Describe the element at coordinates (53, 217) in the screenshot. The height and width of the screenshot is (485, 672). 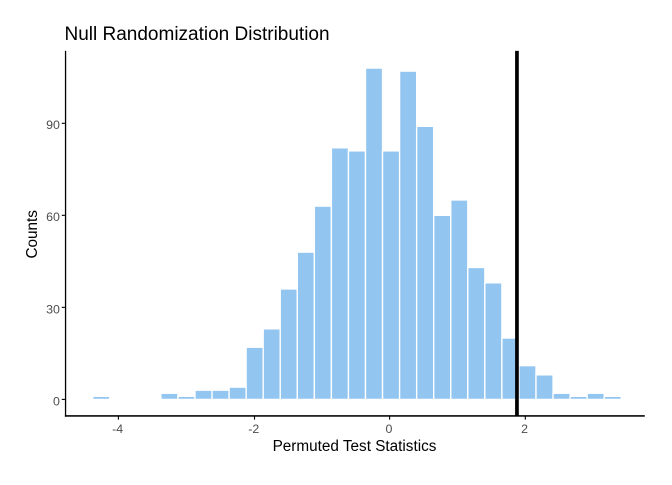
I see `svg-text: 60` at that location.